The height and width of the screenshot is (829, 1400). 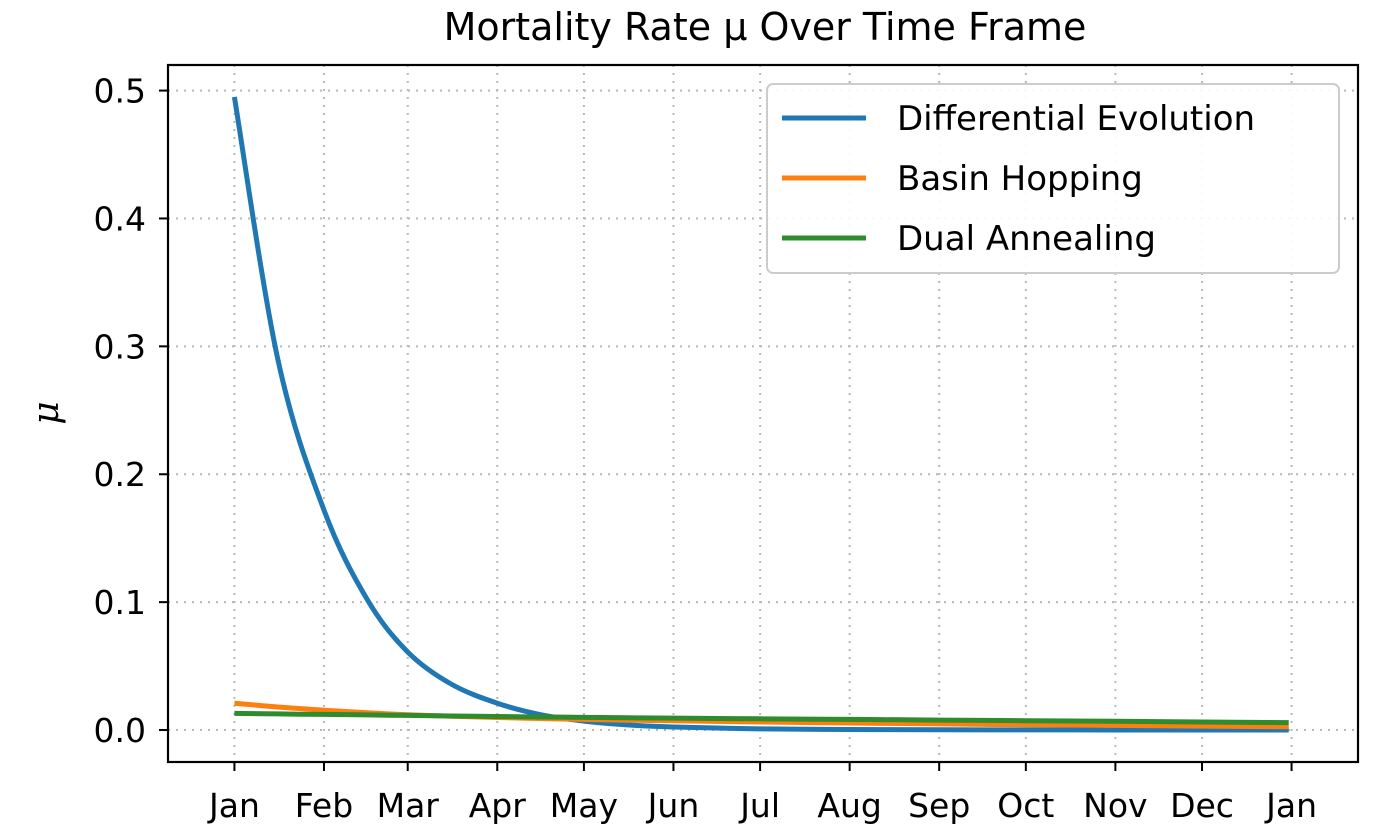 I want to click on x-tick-label: Dec, so click(x=1202, y=805).